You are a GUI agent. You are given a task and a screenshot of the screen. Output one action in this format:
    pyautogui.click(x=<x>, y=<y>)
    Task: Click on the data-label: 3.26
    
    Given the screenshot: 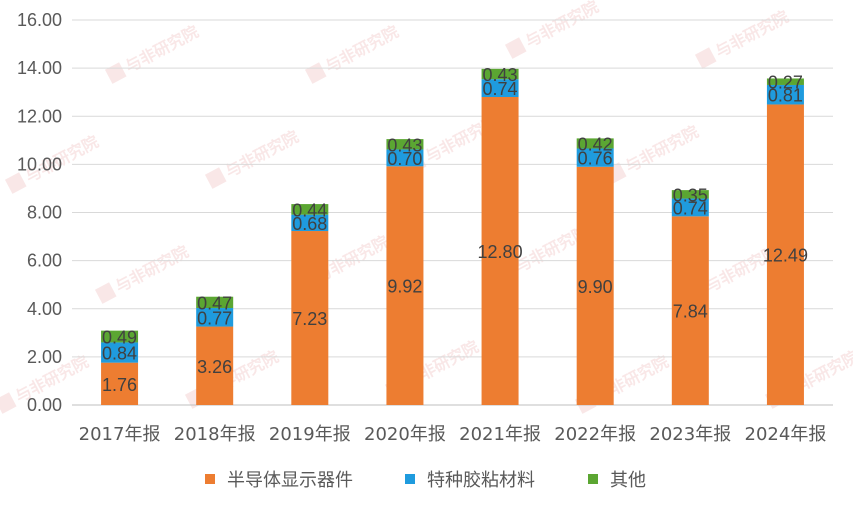 What is the action you would take?
    pyautogui.click(x=214, y=367)
    